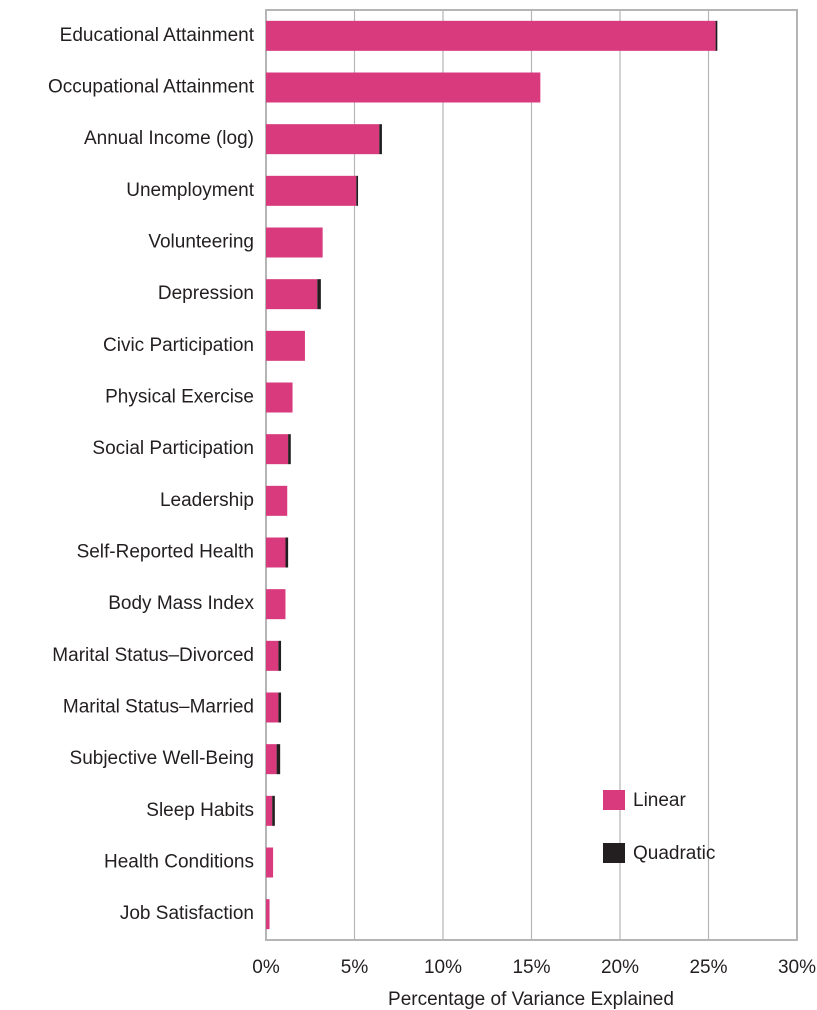 The image size is (817, 1010). I want to click on y-tick-label: Civic Participation, so click(178, 345).